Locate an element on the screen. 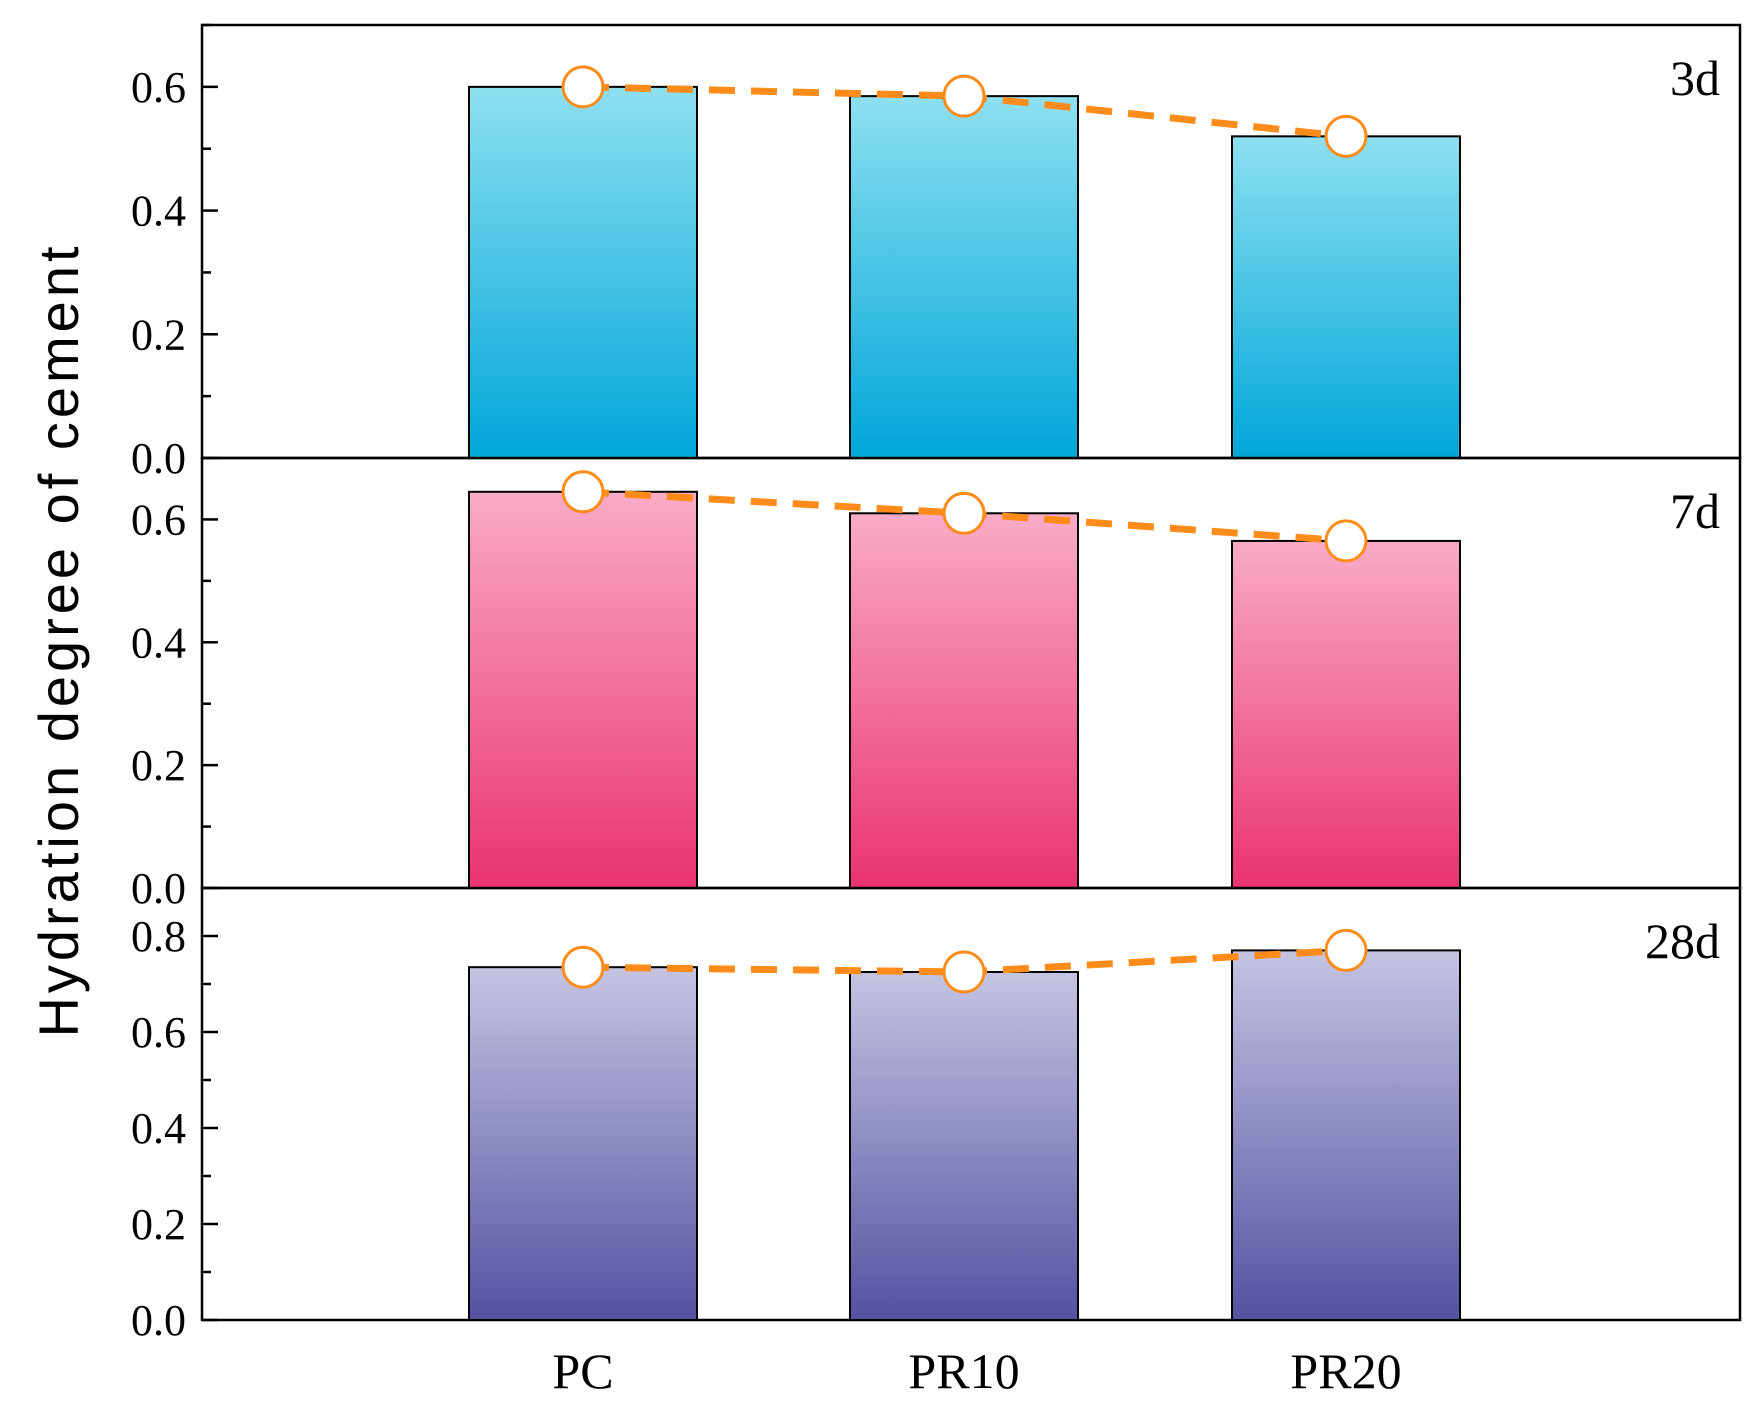 The image size is (1753, 1401). panel-label-3d: 3d is located at coordinates (1695, 78).